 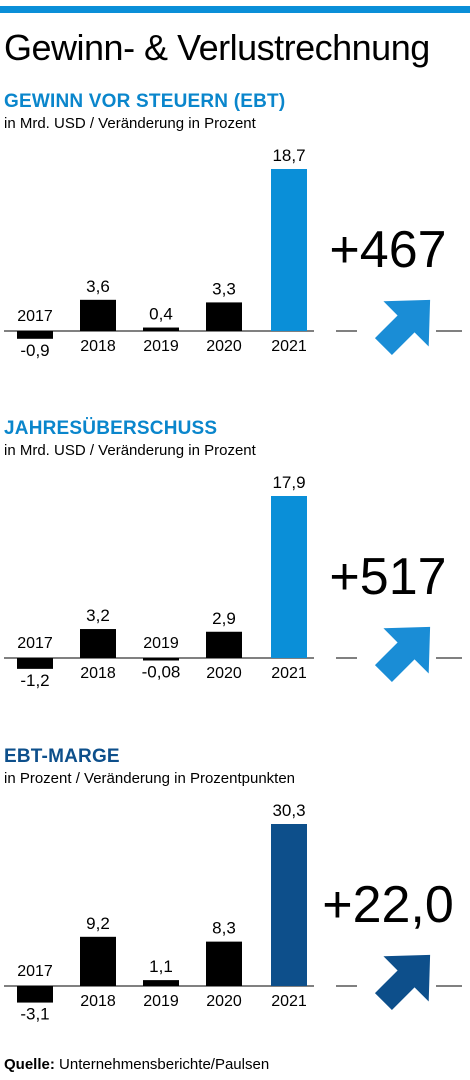 I want to click on chart-title: JAHRESÜBERSCHUSS, so click(x=111, y=428).